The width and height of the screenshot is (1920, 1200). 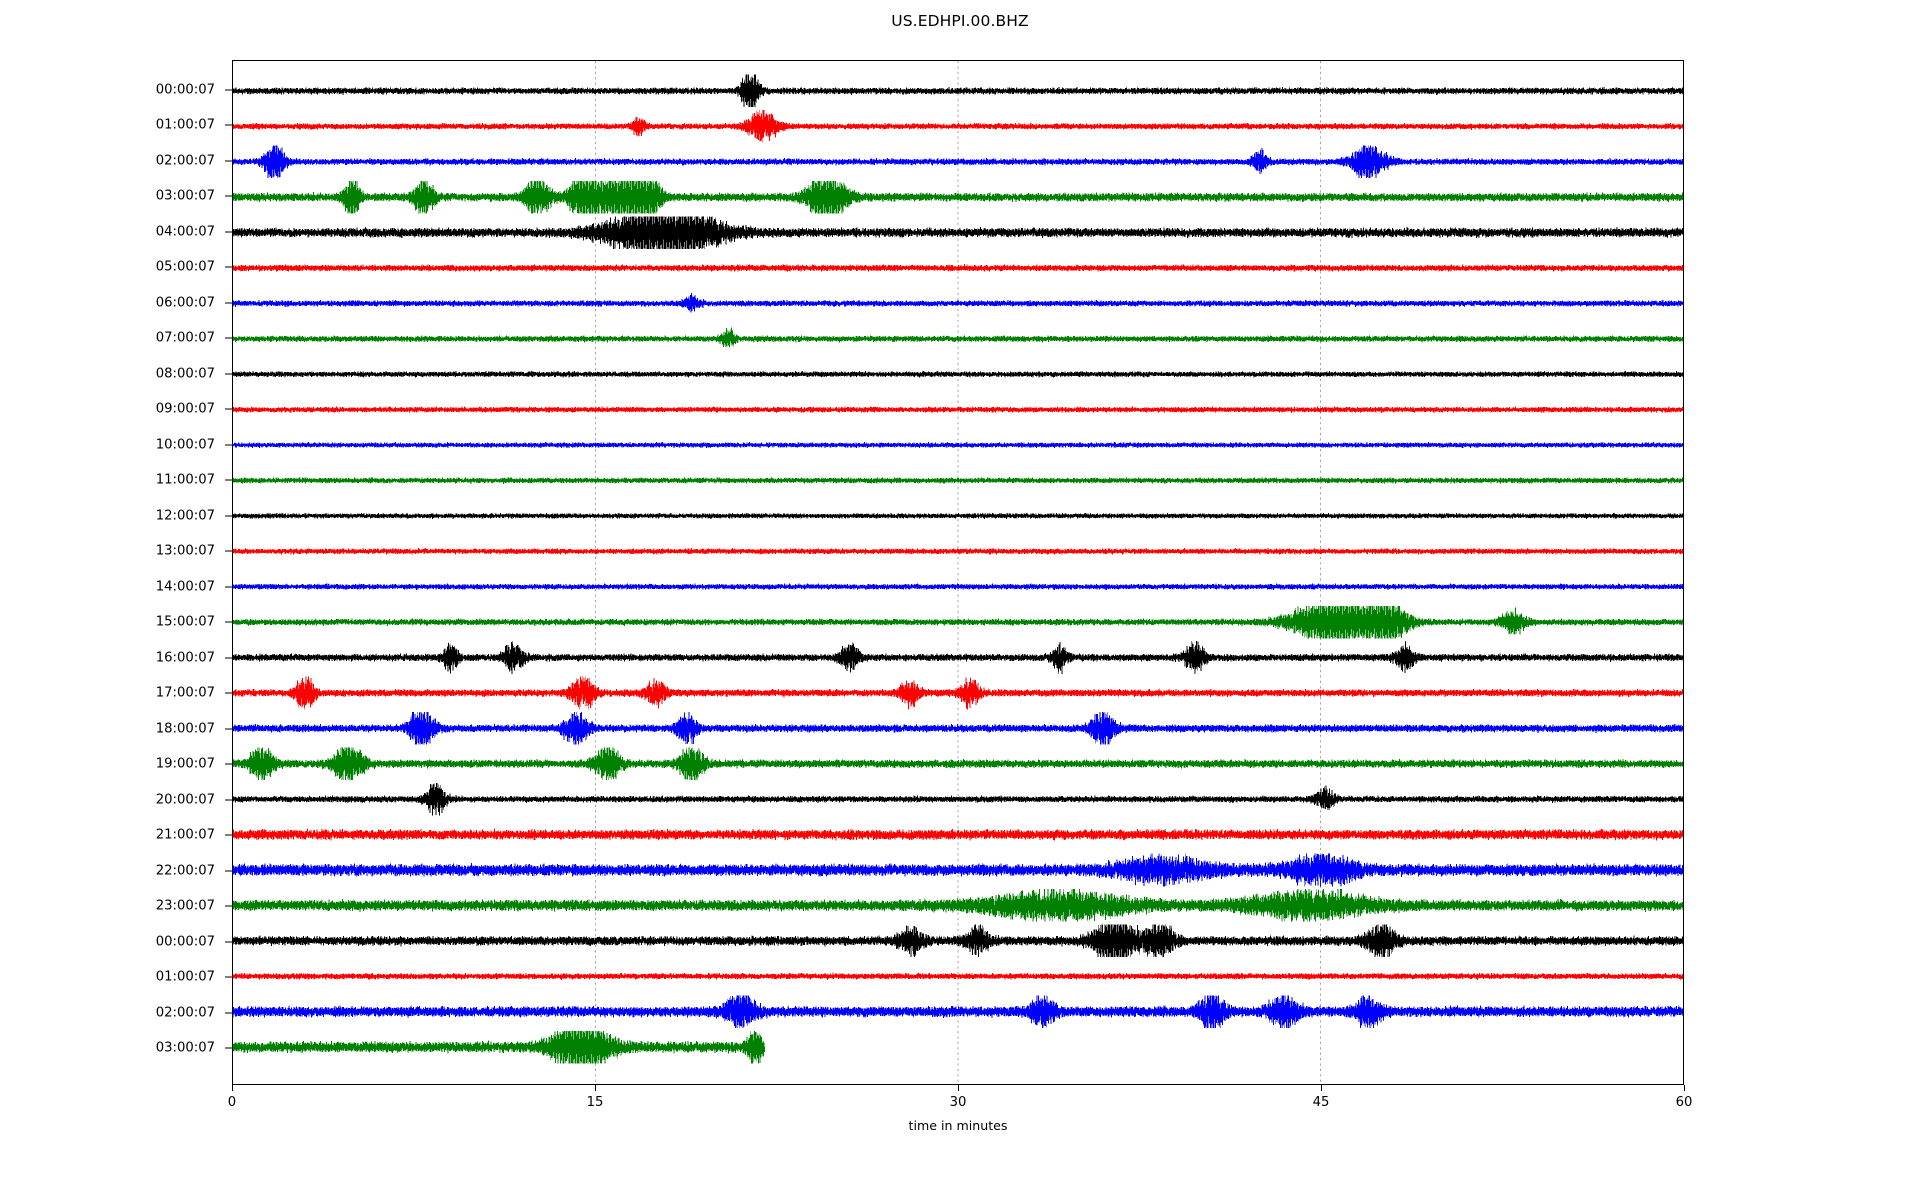 I want to click on y-tick-label-17: 17:00:07, so click(x=185, y=693).